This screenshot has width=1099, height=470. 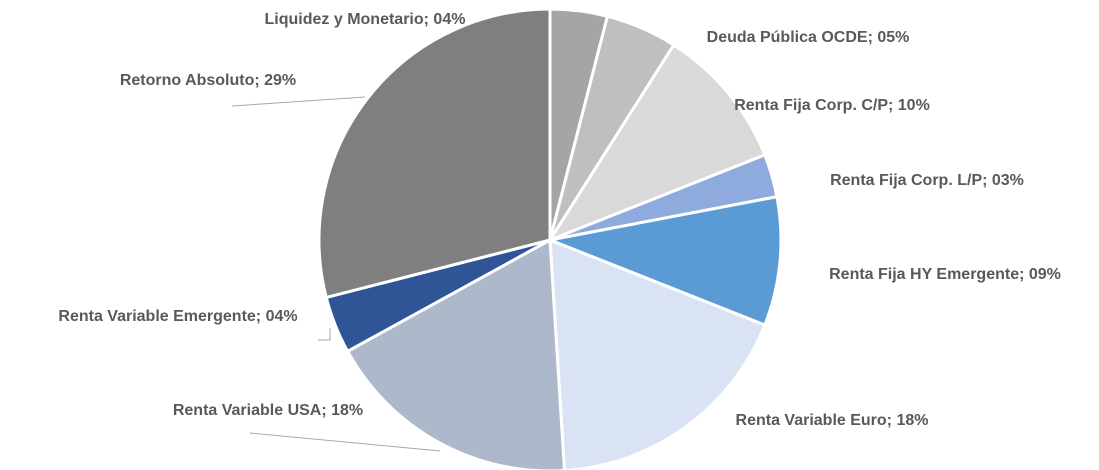 I want to click on data-label: Renta Fija Corp. C/P; 10%, so click(x=832, y=105).